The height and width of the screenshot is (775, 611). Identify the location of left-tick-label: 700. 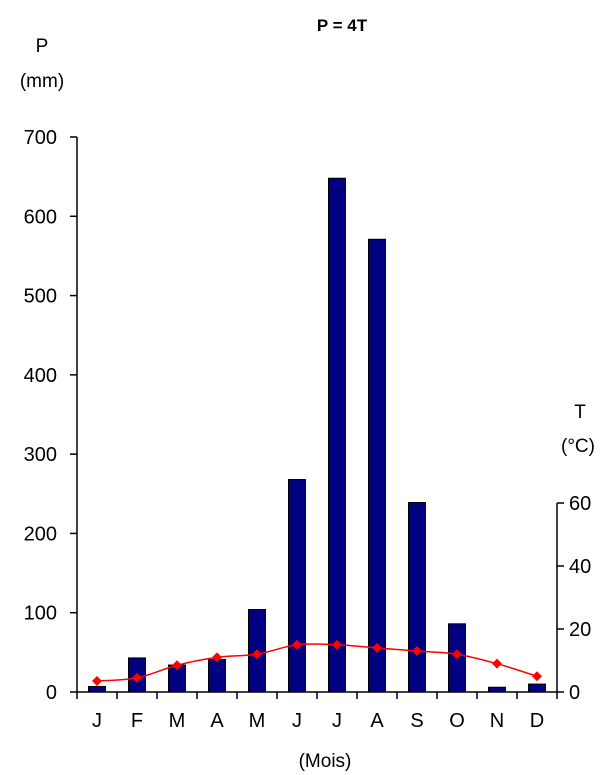
(40, 138).